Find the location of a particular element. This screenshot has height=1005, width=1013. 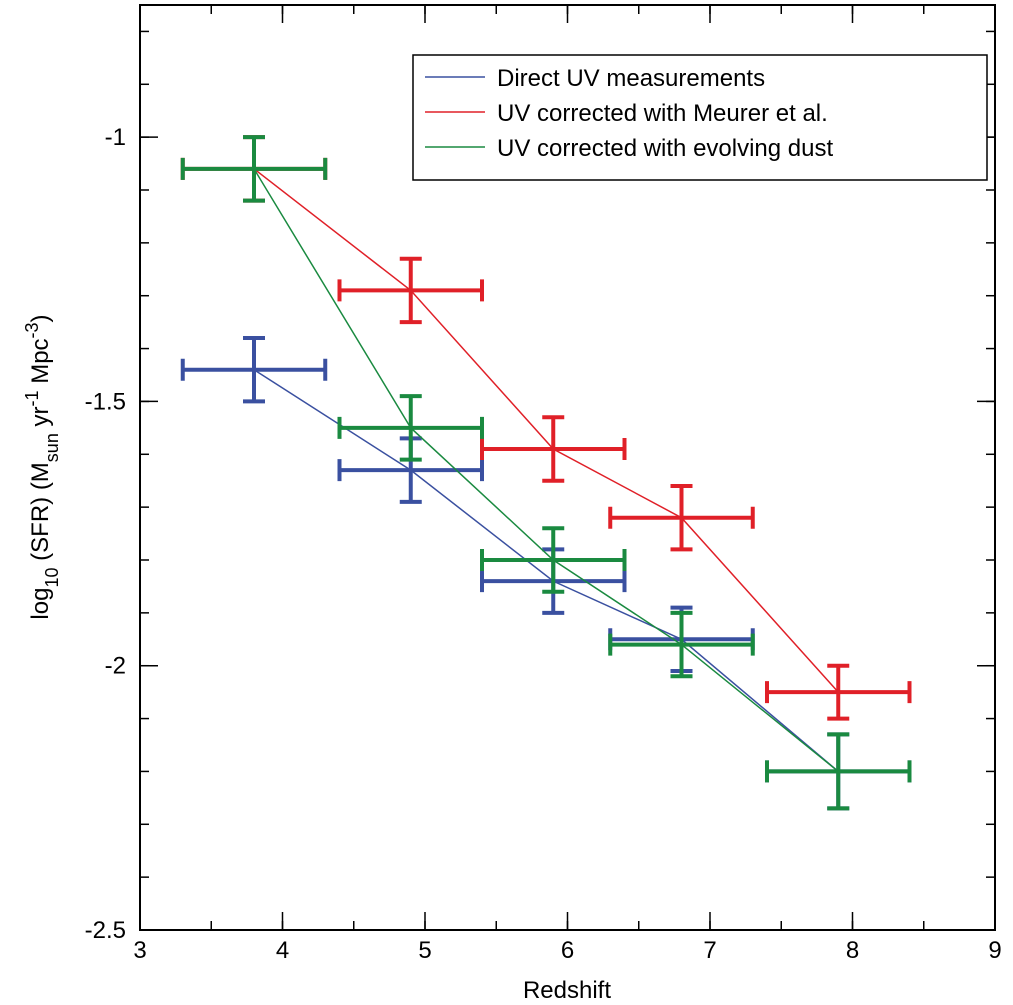

x-axis-label: Redshift is located at coordinates (567, 990).